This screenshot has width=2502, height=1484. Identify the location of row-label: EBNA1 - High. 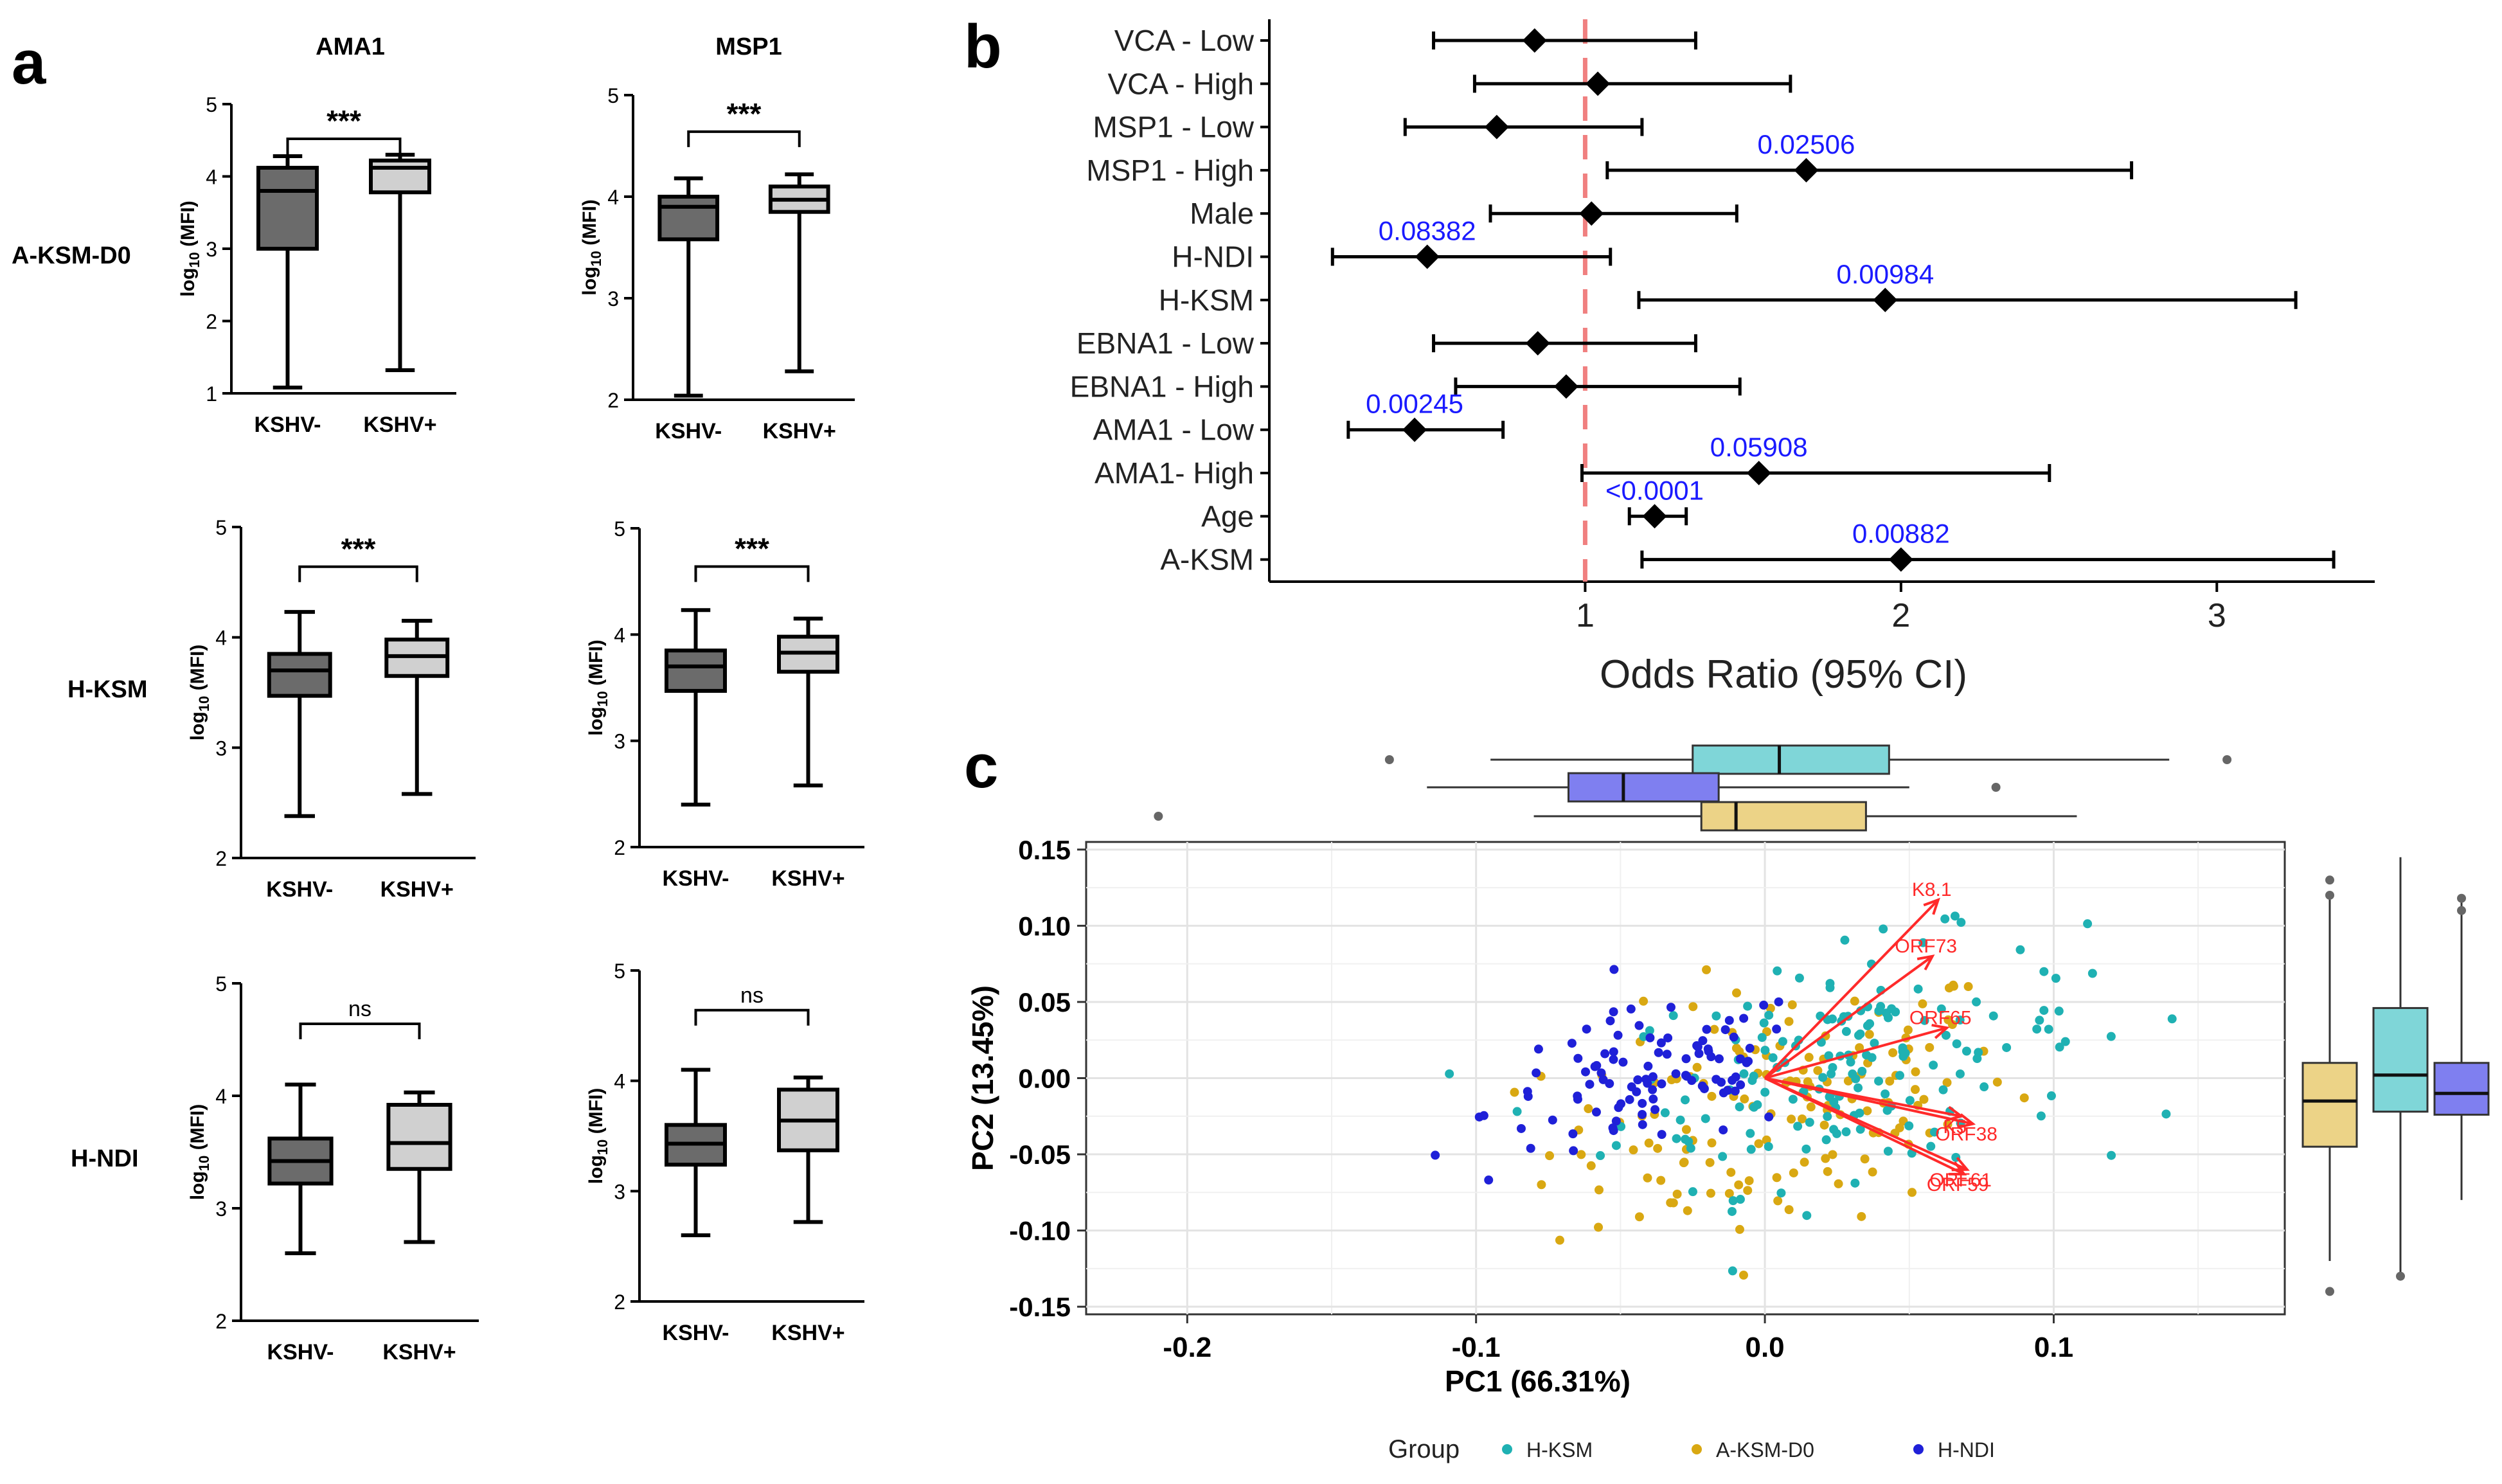
(1162, 386).